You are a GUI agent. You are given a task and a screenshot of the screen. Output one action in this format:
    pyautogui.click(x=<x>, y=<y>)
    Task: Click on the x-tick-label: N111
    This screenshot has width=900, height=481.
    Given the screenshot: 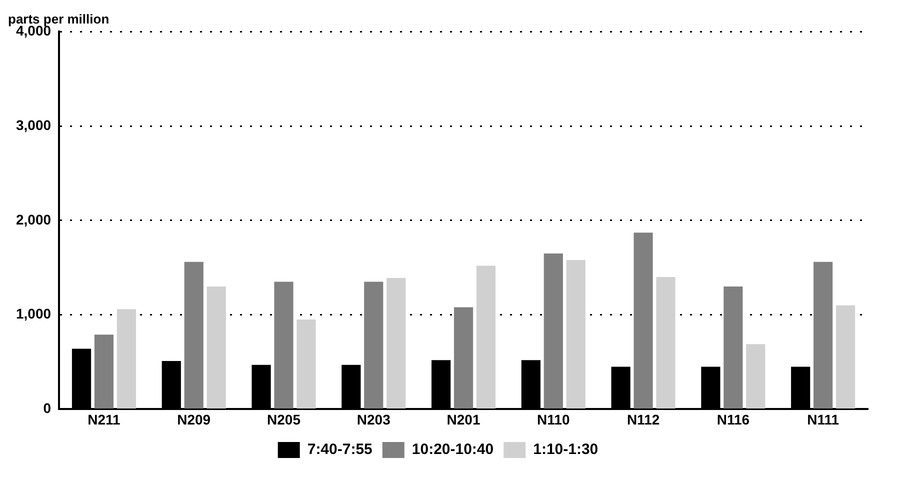 What is the action you would take?
    pyautogui.click(x=823, y=419)
    